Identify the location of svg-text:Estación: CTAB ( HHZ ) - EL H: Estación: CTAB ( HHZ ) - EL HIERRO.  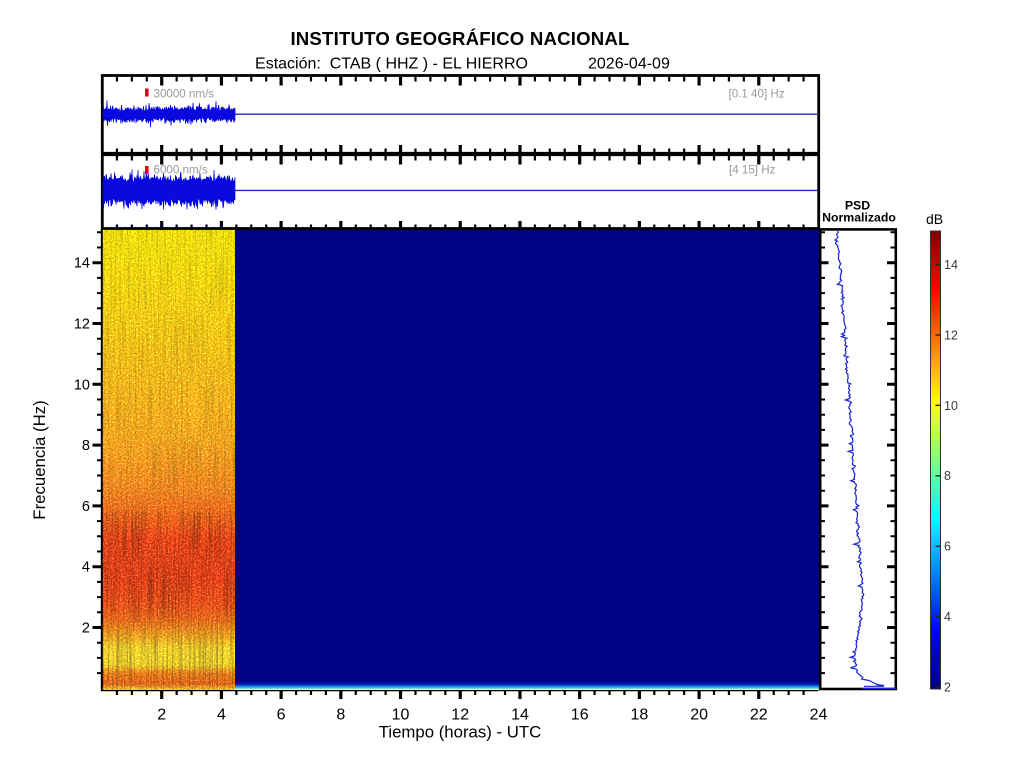
(391, 64).